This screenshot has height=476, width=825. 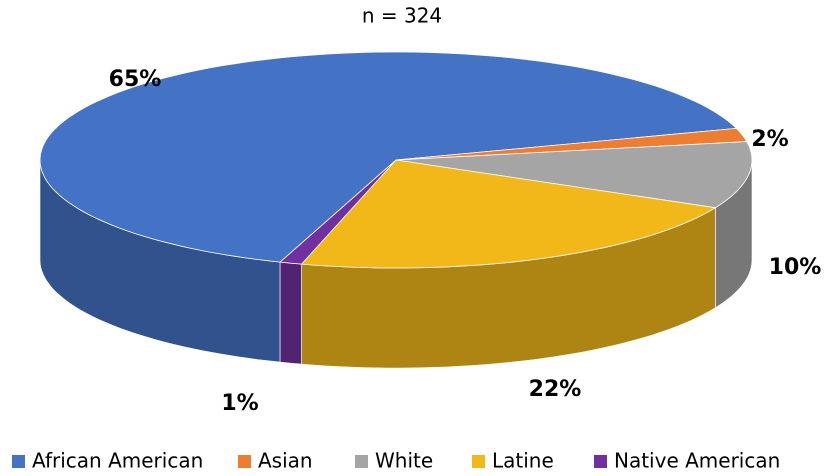 I want to click on data-label: 2%, so click(x=769, y=139).